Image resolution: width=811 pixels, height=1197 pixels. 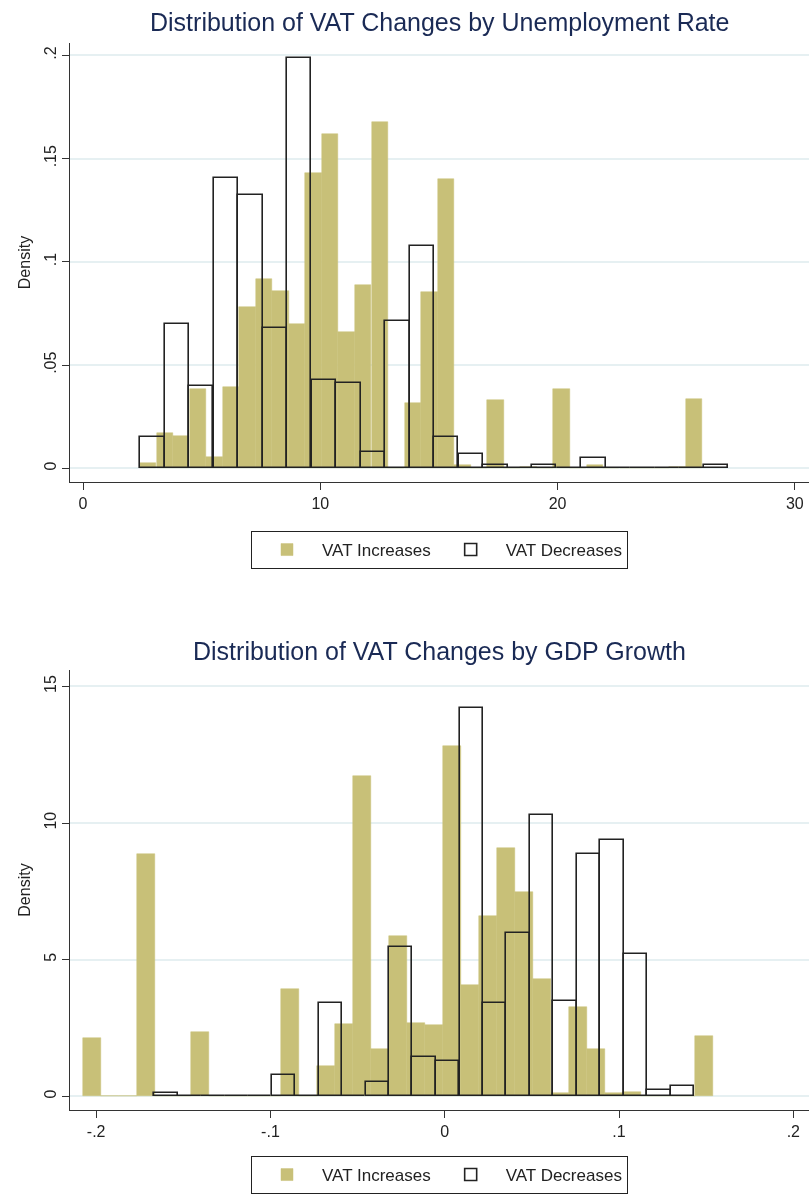 I want to click on chart-title: Distribution of VAT Changes by GDP Growth, so click(x=439, y=651).